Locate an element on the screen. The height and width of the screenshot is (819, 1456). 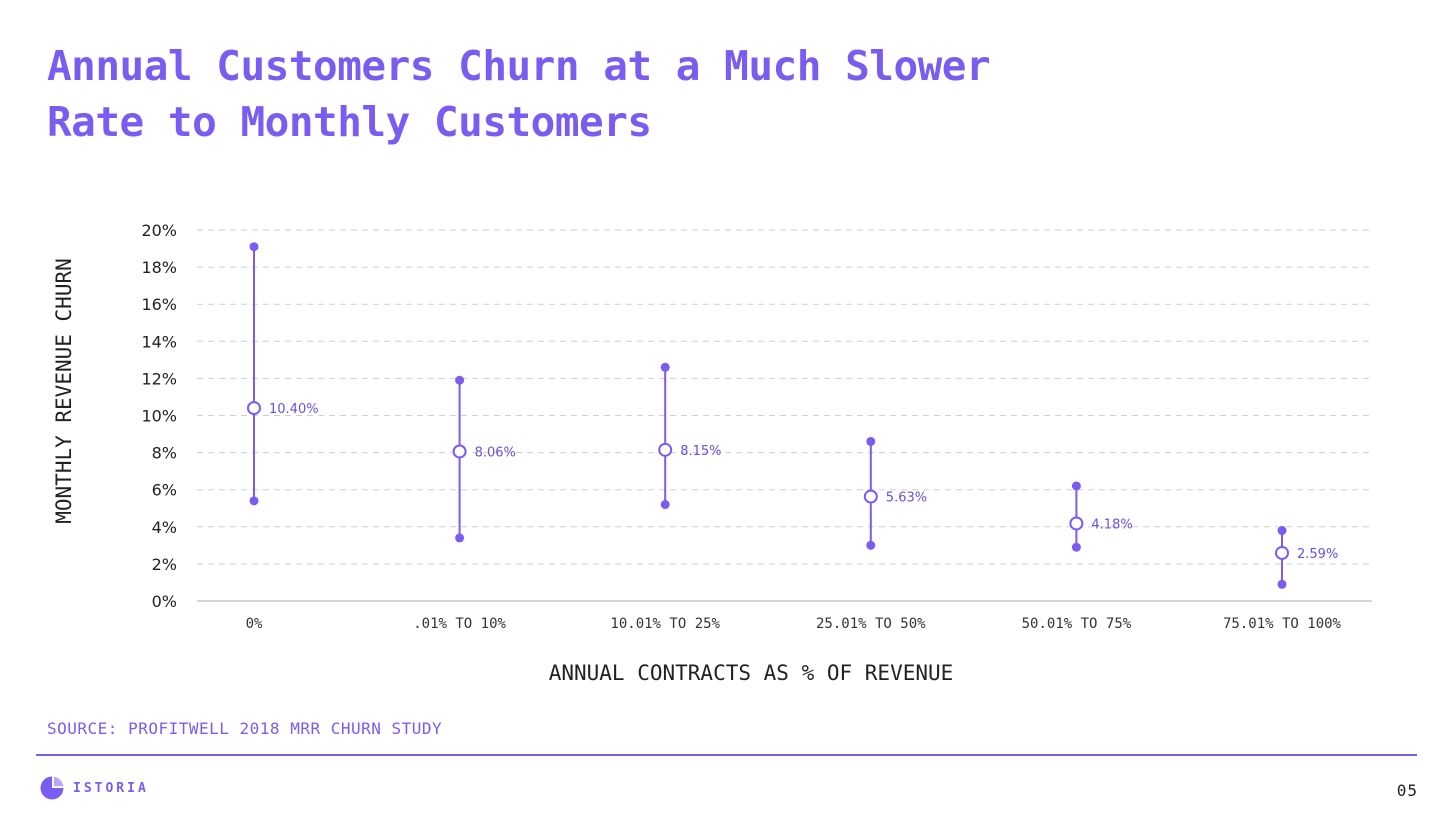
y-tick-label: 8% is located at coordinates (164, 453).